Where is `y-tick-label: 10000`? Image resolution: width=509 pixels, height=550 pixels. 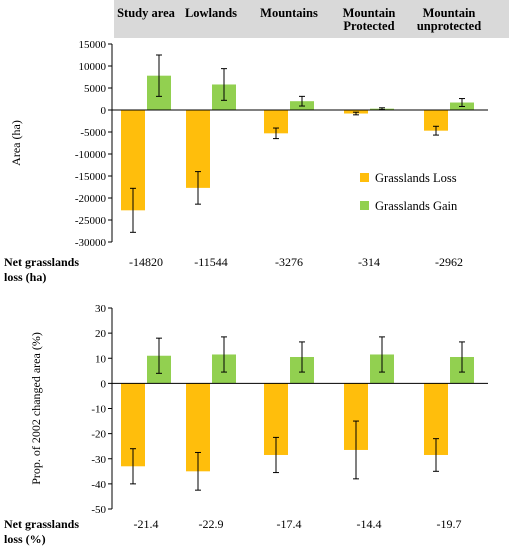 y-tick-label: 10000 is located at coordinates (93, 67).